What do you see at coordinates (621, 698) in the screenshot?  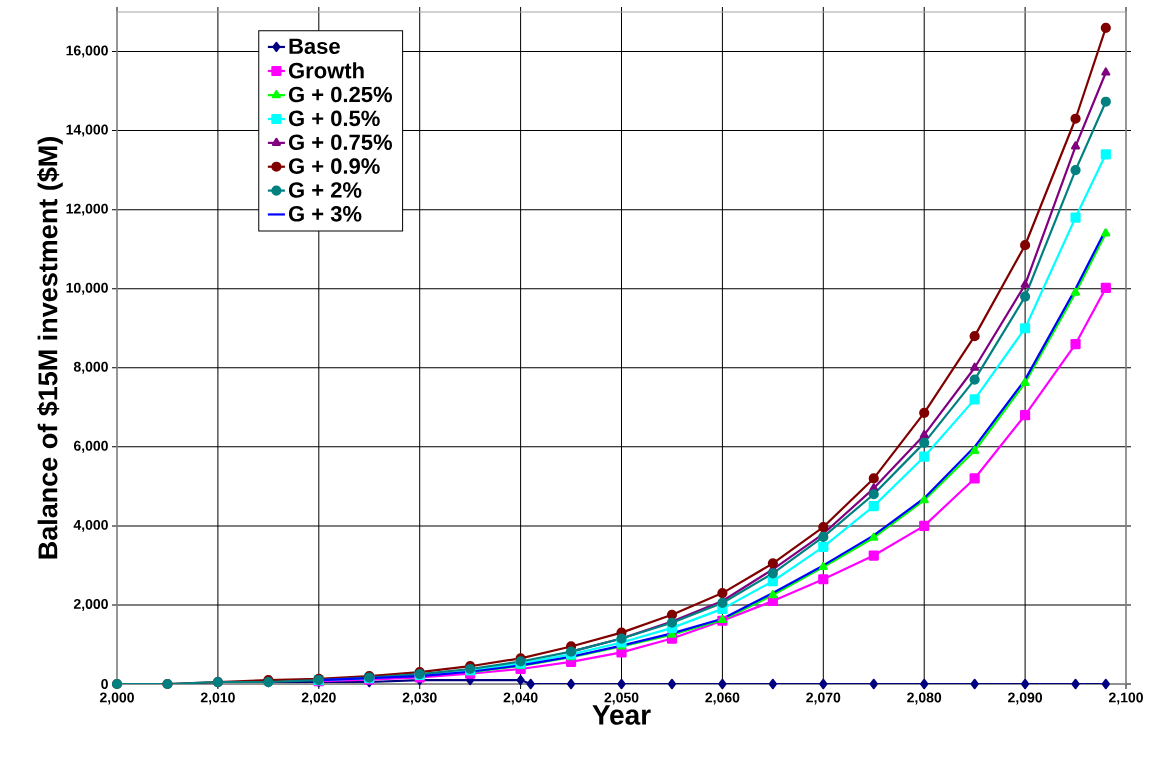 I see `x-tick-label: 2,050` at bounding box center [621, 698].